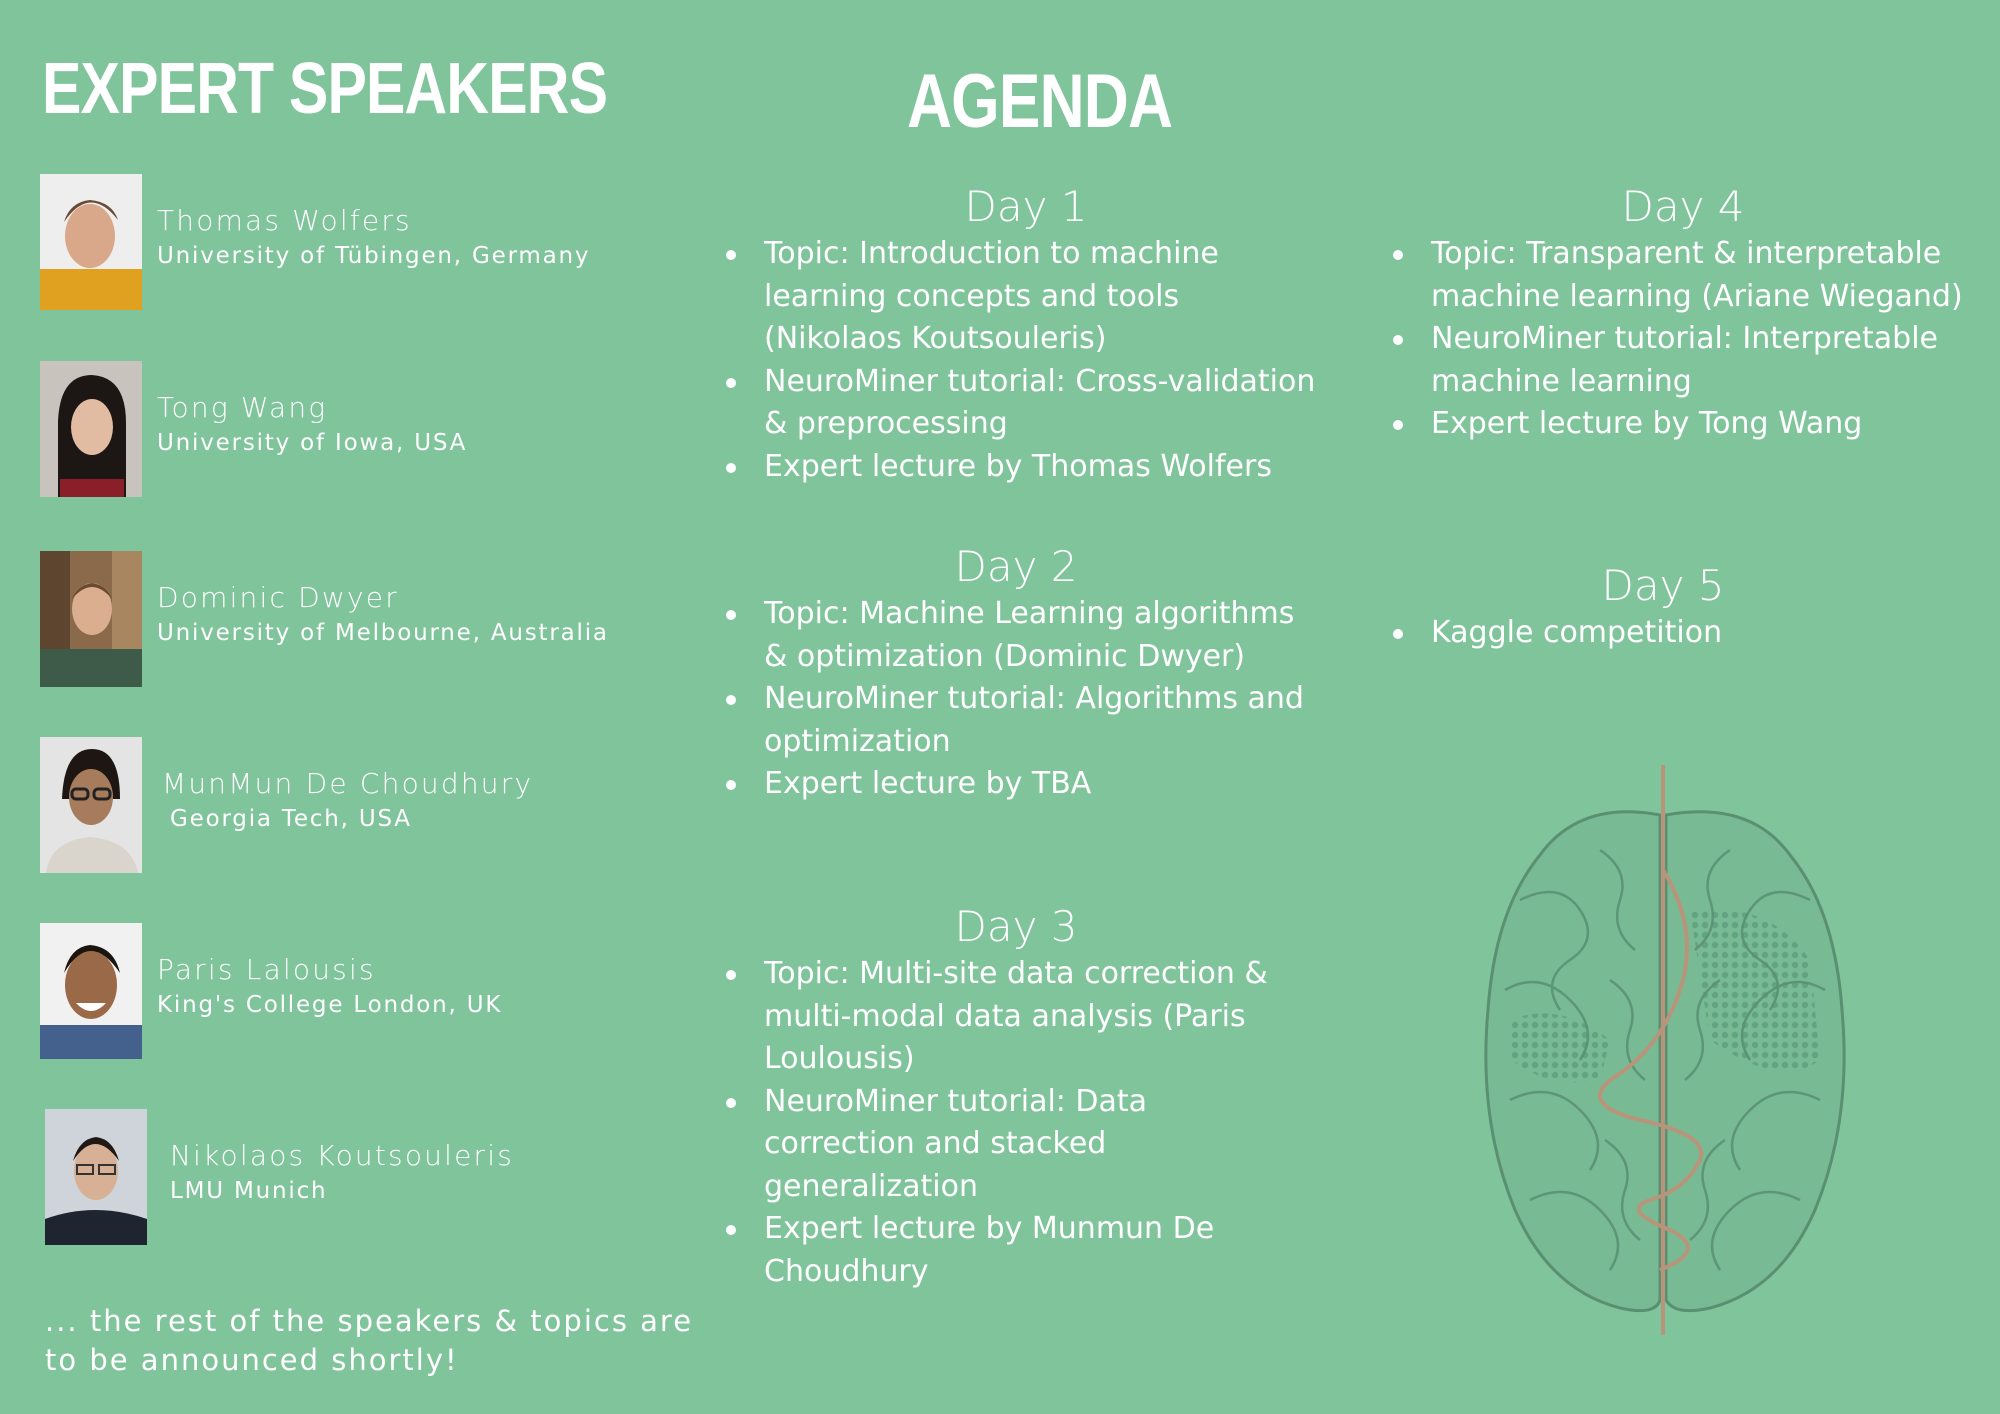 This screenshot has width=2000, height=1414. What do you see at coordinates (374, 256) in the screenshot?
I see `speaker-affiliation: University of Tübingen, Germany` at bounding box center [374, 256].